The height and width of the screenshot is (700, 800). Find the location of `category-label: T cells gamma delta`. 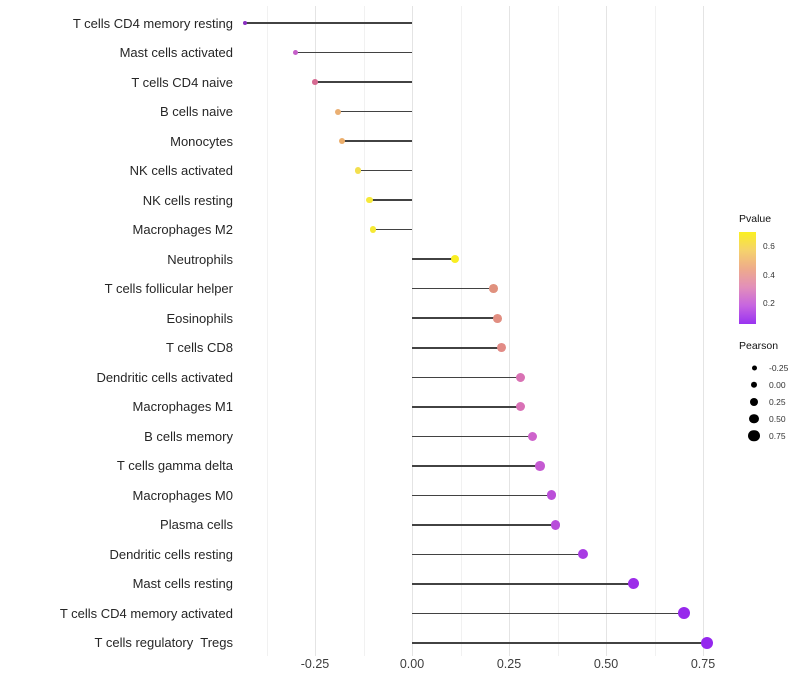

category-label: T cells gamma delta is located at coordinates (174, 466).